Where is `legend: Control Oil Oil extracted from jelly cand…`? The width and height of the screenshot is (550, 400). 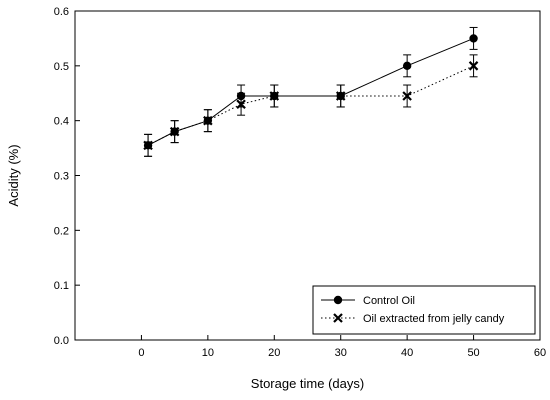
legend: Control Oil Oil extracted from jelly cand… is located at coordinates (424, 310).